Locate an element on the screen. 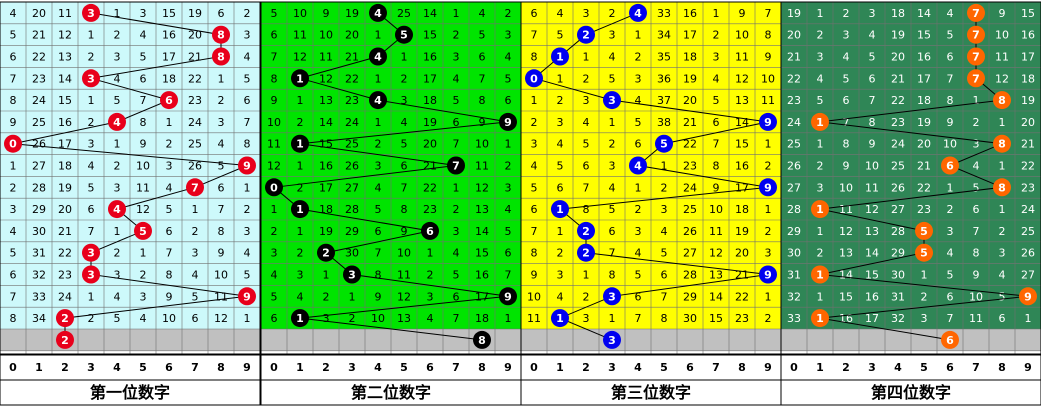 Image resolution: width=1041 pixels, height=406 pixels. draw-ball-label: 7 is located at coordinates (195, 187).